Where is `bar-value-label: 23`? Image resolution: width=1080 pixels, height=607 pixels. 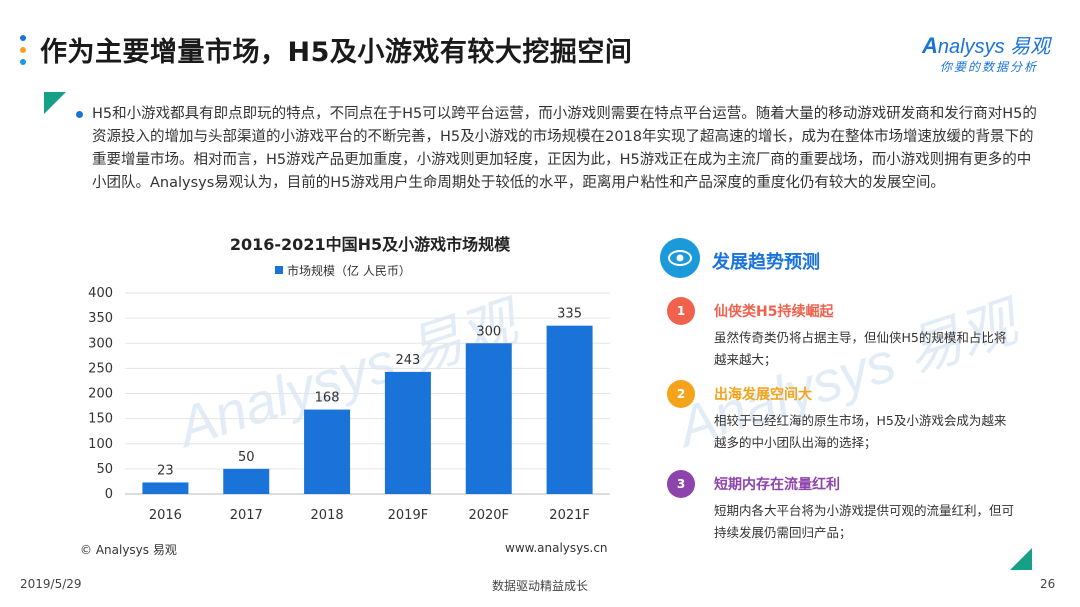
bar-value-label: 23 is located at coordinates (165, 470).